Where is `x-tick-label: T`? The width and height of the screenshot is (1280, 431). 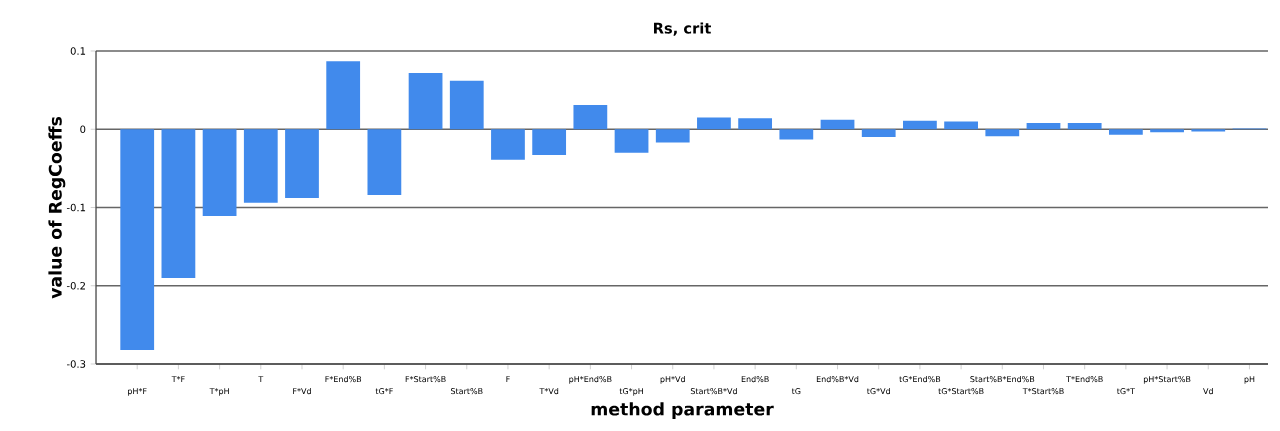
x-tick-label: T is located at coordinates (261, 379).